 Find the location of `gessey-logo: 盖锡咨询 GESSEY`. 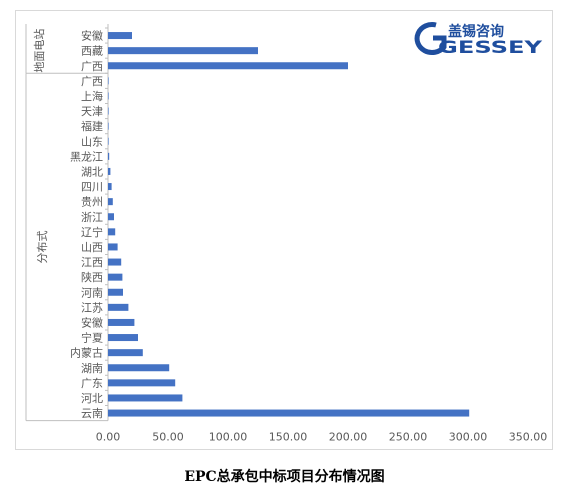

gessey-logo: 盖锡咨询 GESSEY is located at coordinates (480, 39).